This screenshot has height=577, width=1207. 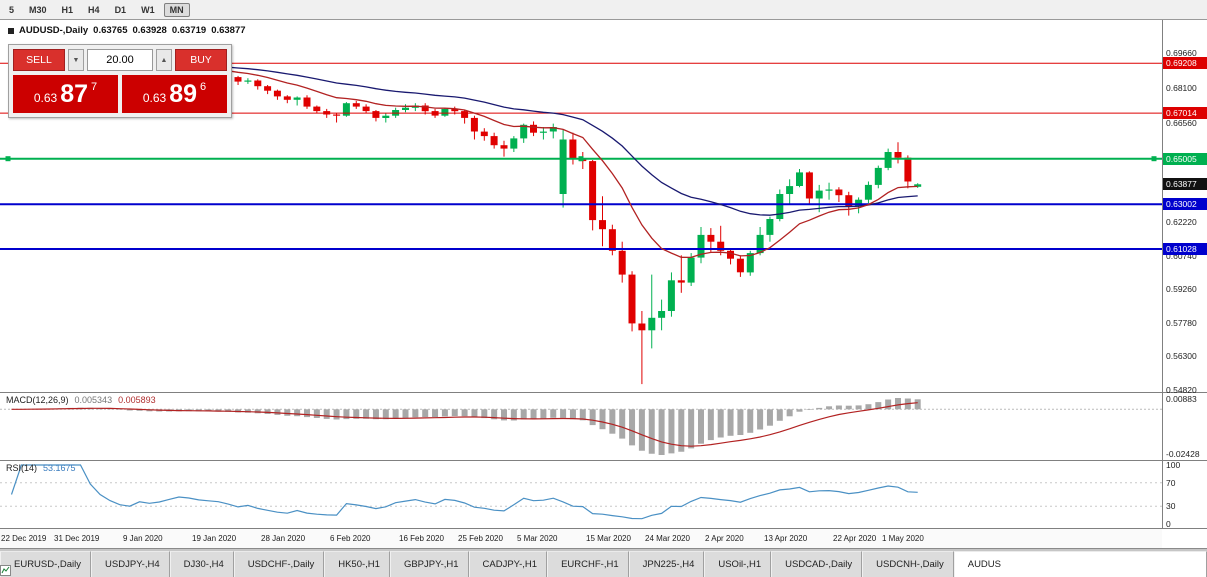 I want to click on chart-tab-eurusd-daily: EURUSD-,Daily, so click(x=46, y=564).